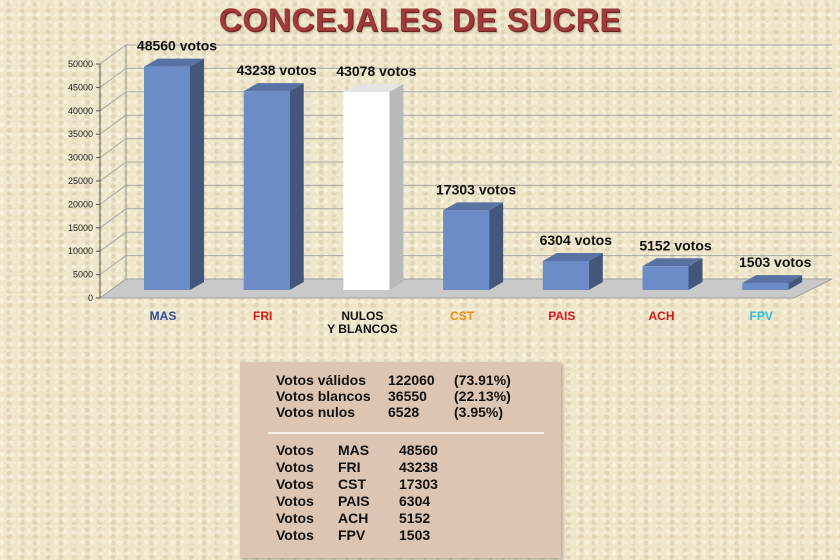 Image resolution: width=840 pixels, height=560 pixels. What do you see at coordinates (90, 298) in the screenshot?
I see `y-tick-label: 0` at bounding box center [90, 298].